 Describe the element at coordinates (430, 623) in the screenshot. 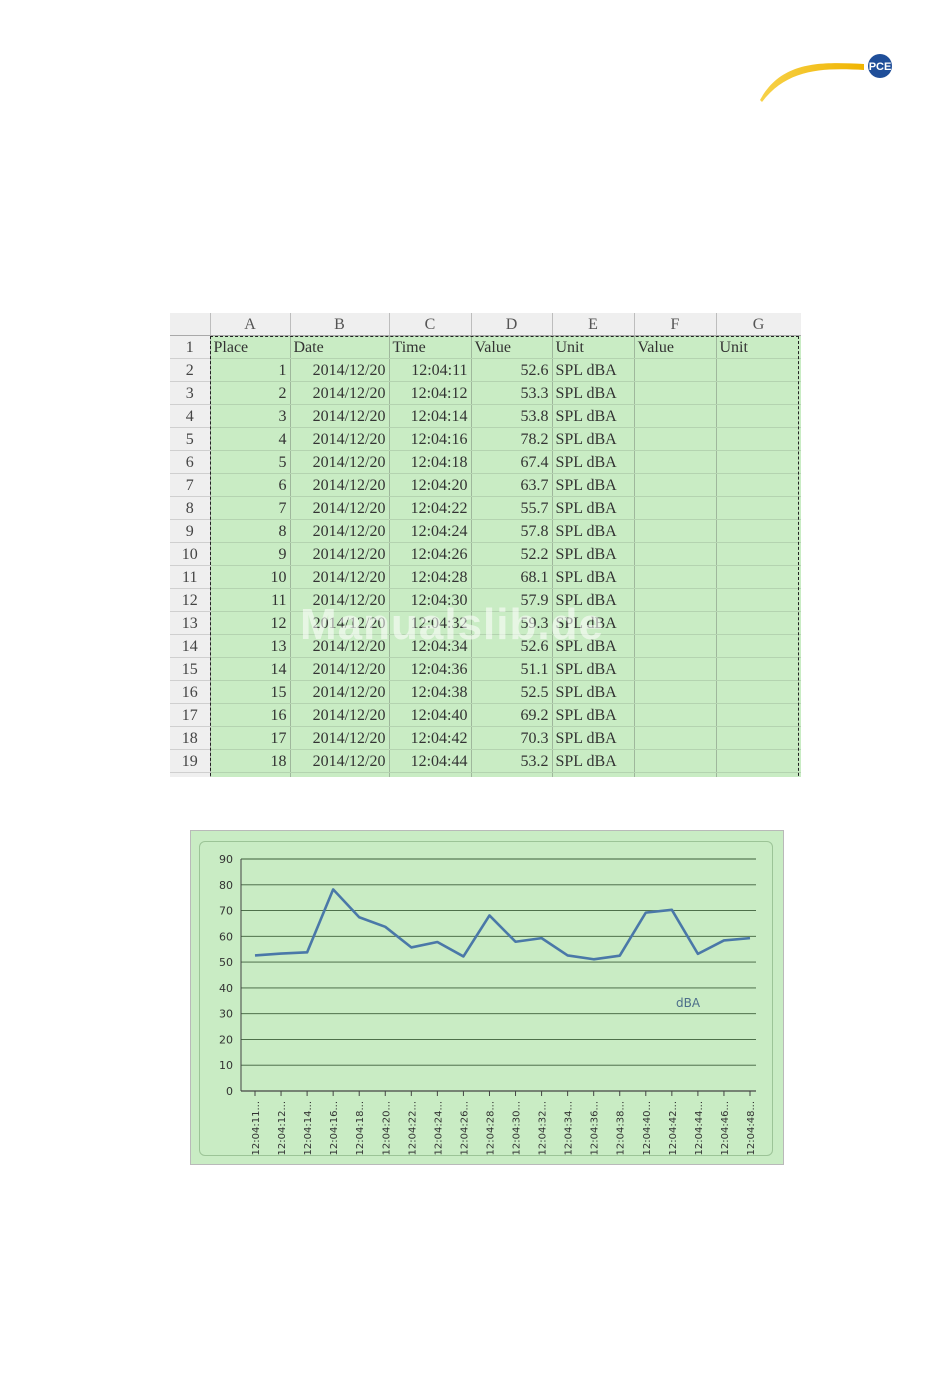

I see `cell-time: 12:04:32` at that location.